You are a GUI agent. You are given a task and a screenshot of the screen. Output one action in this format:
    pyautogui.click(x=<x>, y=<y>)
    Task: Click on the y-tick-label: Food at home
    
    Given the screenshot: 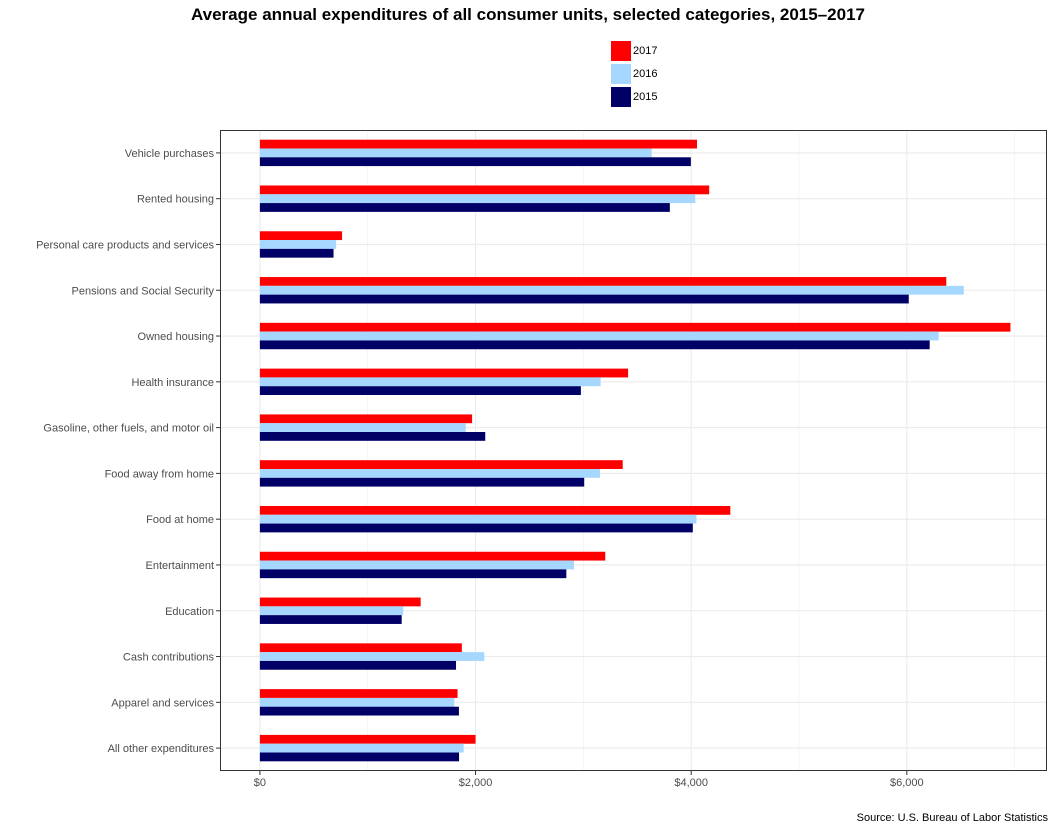 What is the action you would take?
    pyautogui.click(x=180, y=520)
    